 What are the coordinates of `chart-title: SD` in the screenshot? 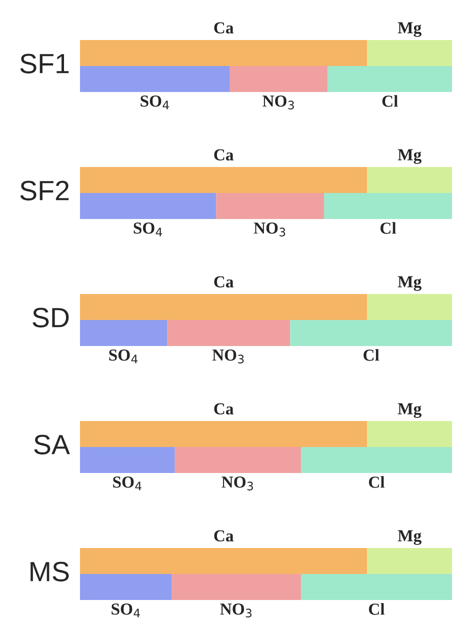 It's located at (50, 318).